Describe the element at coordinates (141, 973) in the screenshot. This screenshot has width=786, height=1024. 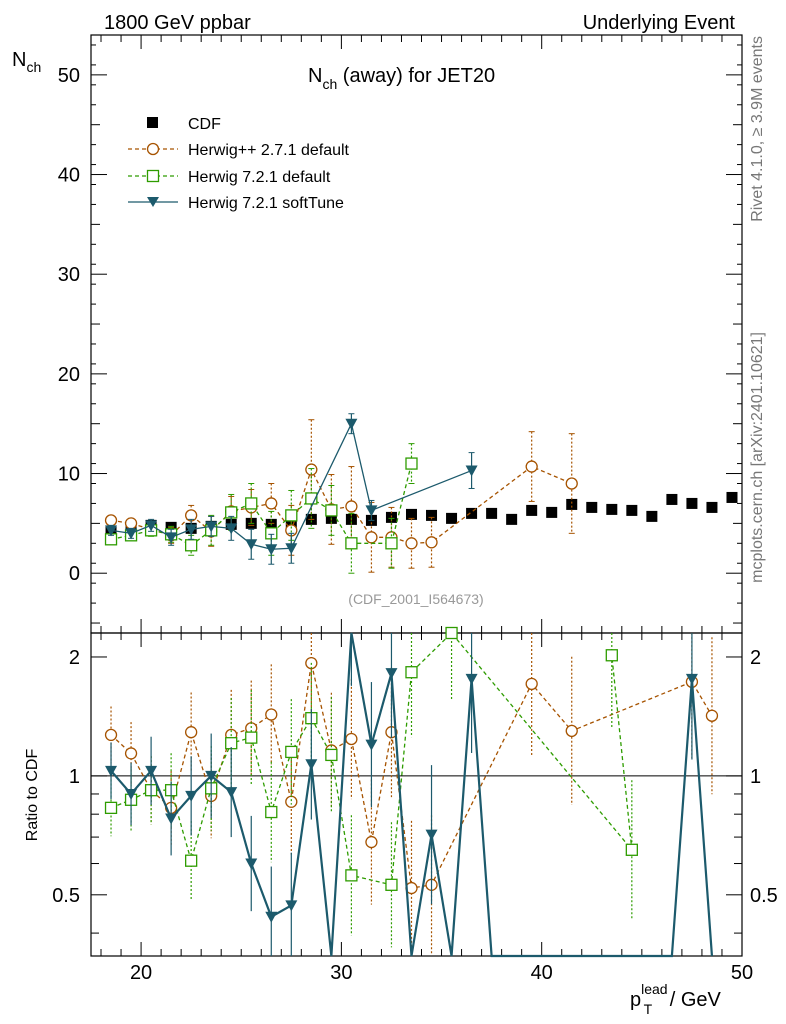
I see `x-tick-label: 20` at that location.